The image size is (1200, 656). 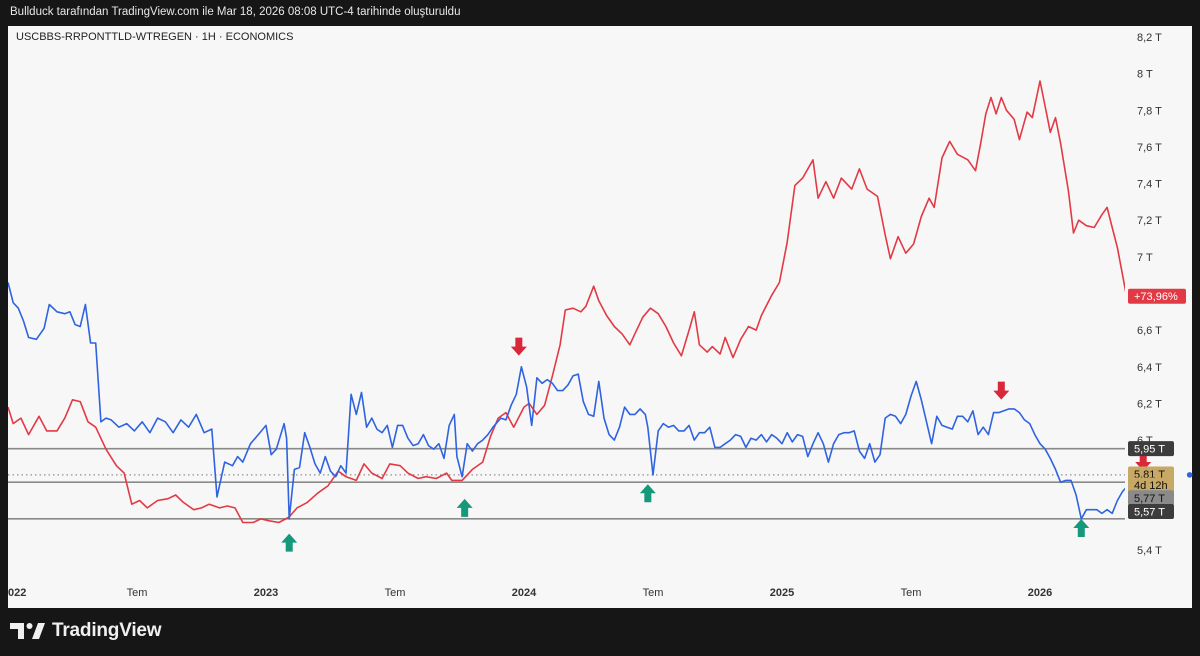 What do you see at coordinates (1040, 593) in the screenshot?
I see `x-tick-label: 2026` at bounding box center [1040, 593].